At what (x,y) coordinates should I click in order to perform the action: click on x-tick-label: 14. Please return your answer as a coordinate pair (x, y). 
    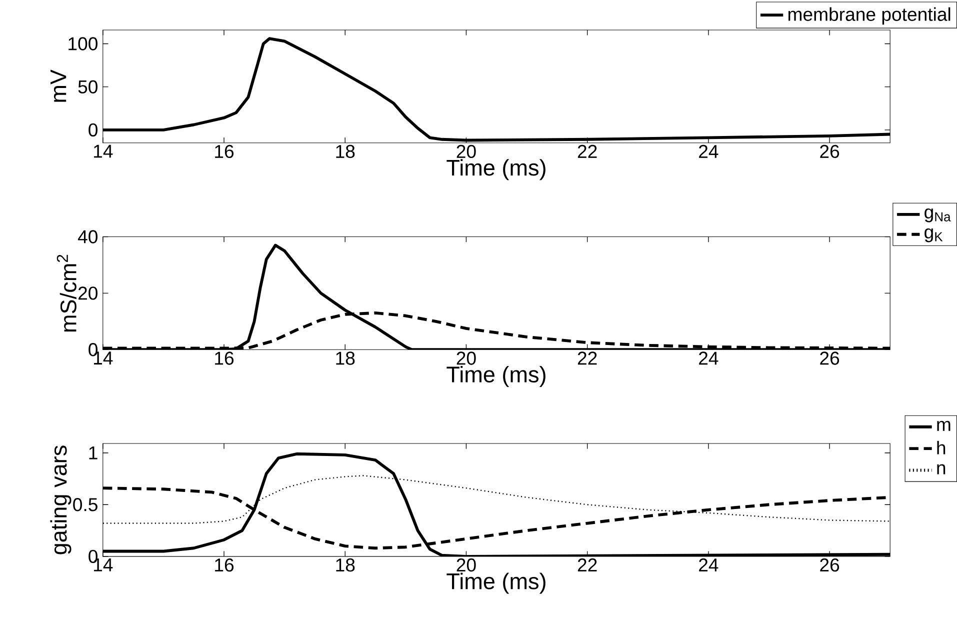
    Looking at the image, I should click on (103, 151).